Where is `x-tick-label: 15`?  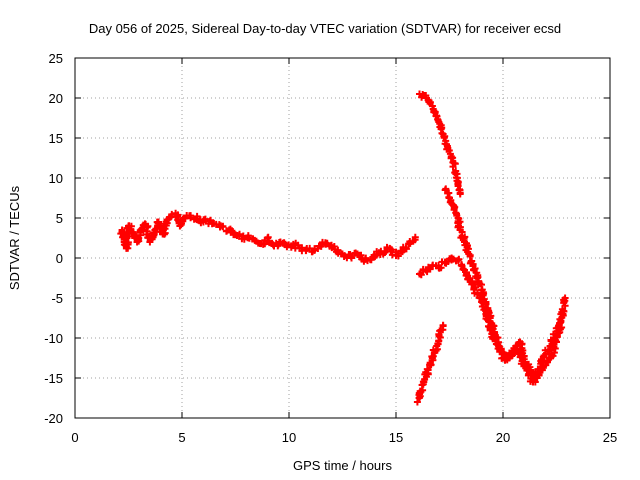
x-tick-label: 15 is located at coordinates (396, 437).